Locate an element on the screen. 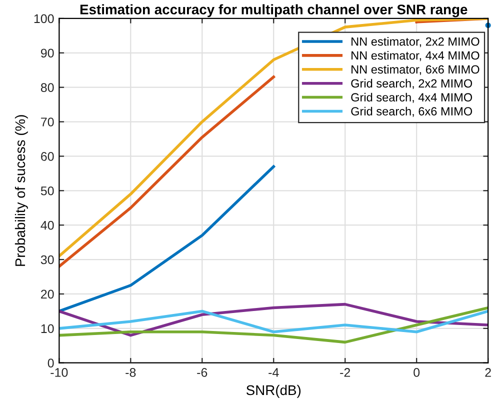  legend-label: NN estimator, 6x6 MIMO is located at coordinates (416, 70).